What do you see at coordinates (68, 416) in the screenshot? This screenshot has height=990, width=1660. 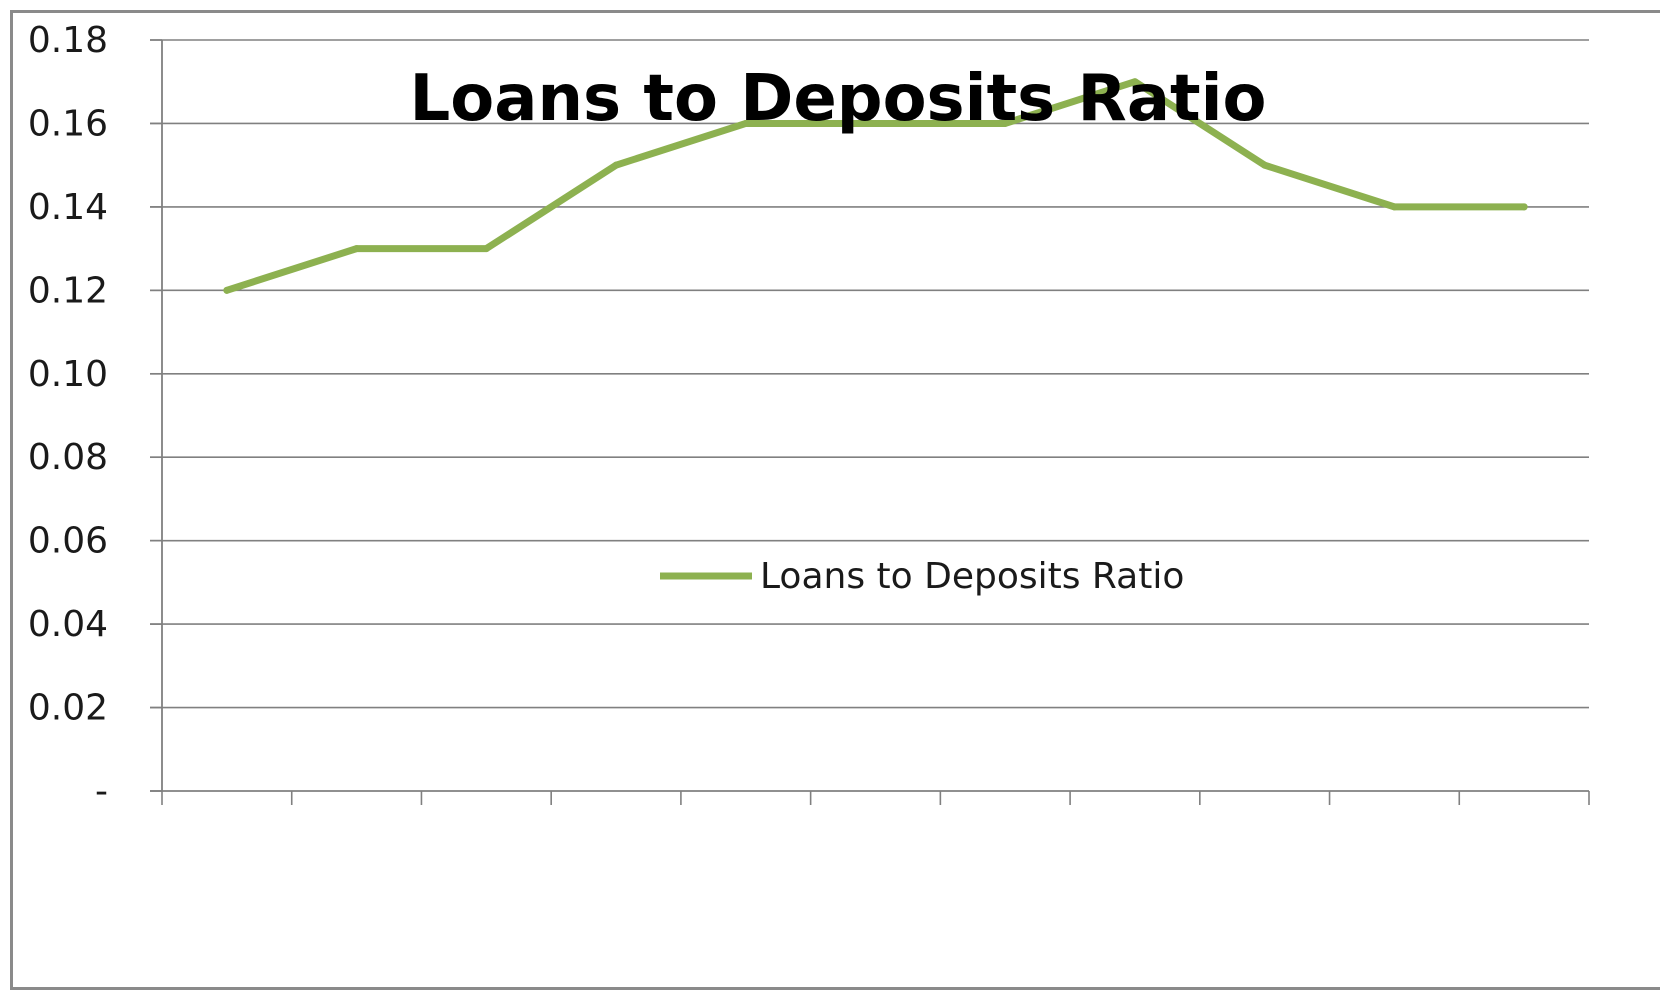 I see `y-tick-labels: - 0.02 0.04 0.06 0.08 0.10 0.12 0.14 0.16 0.18` at bounding box center [68, 416].